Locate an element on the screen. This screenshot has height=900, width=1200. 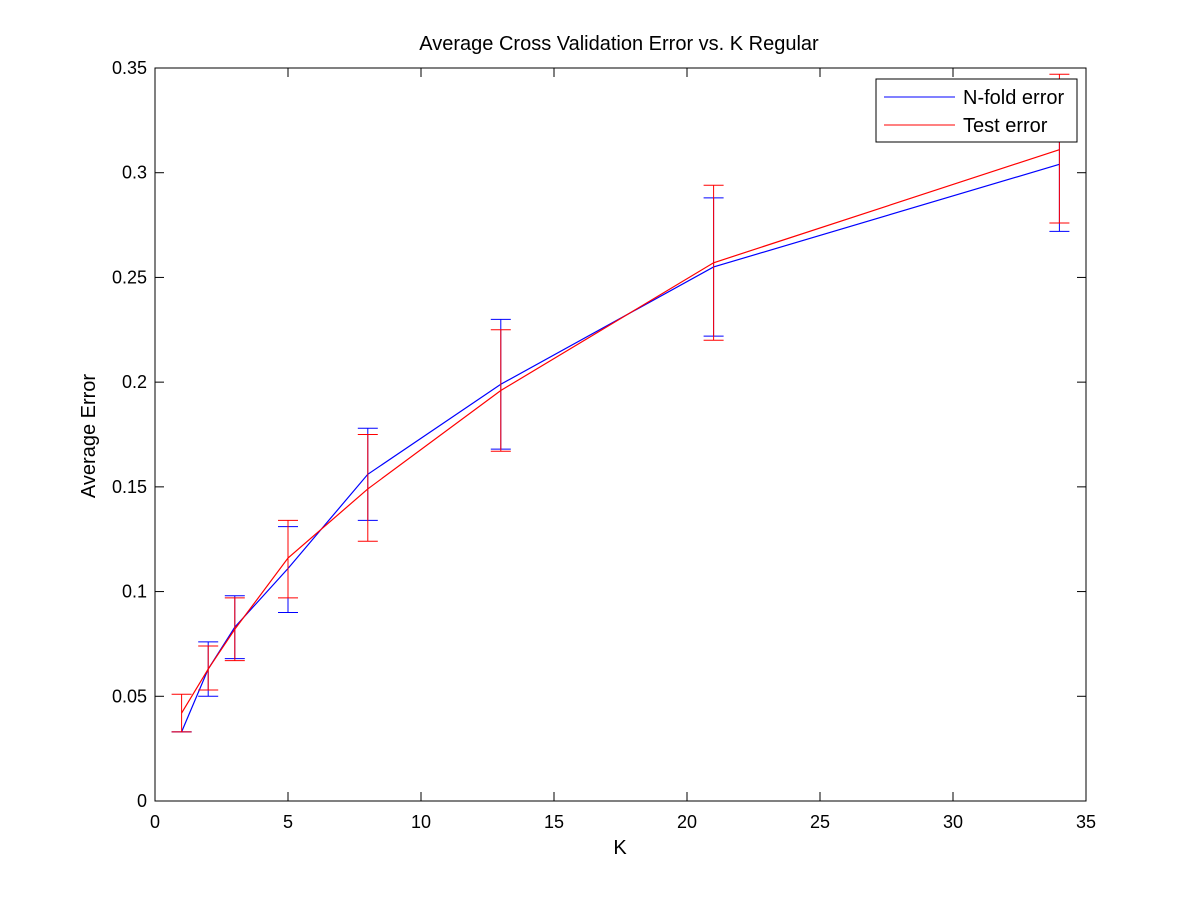
x-tick-label: 20 is located at coordinates (687, 822).